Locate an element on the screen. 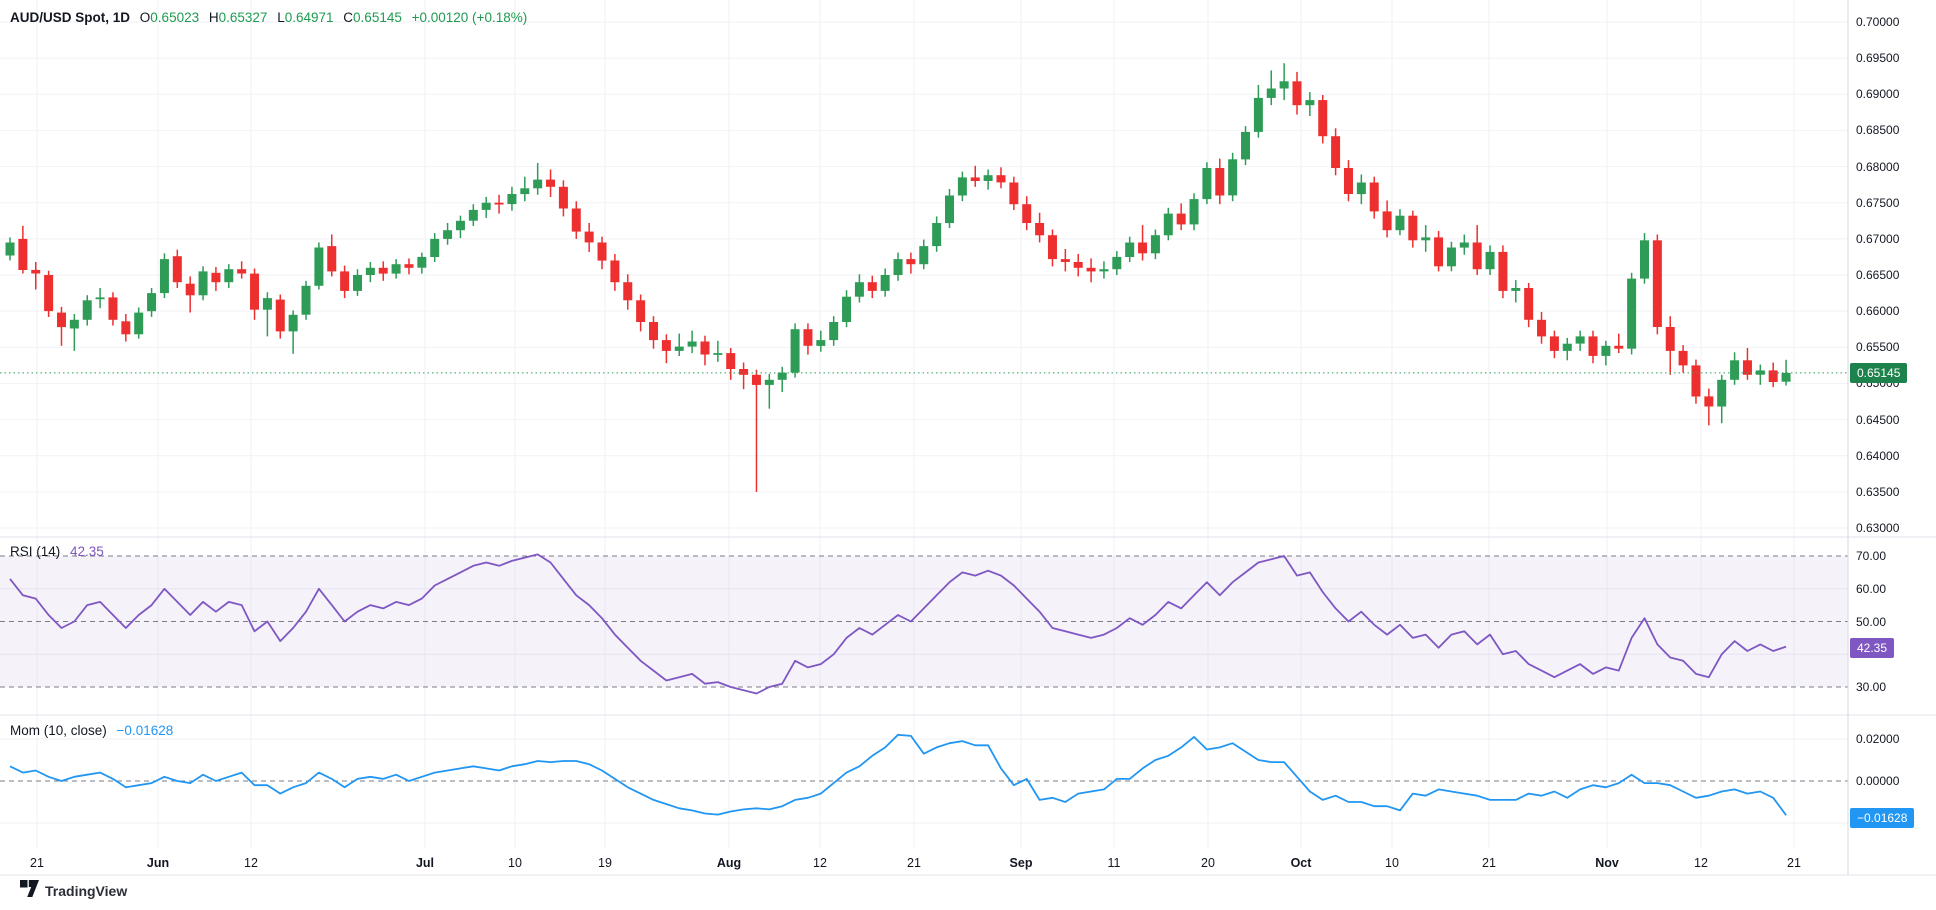 The width and height of the screenshot is (1936, 910). momentum-indicator-title: Mom (10, close) is located at coordinates (58, 730).